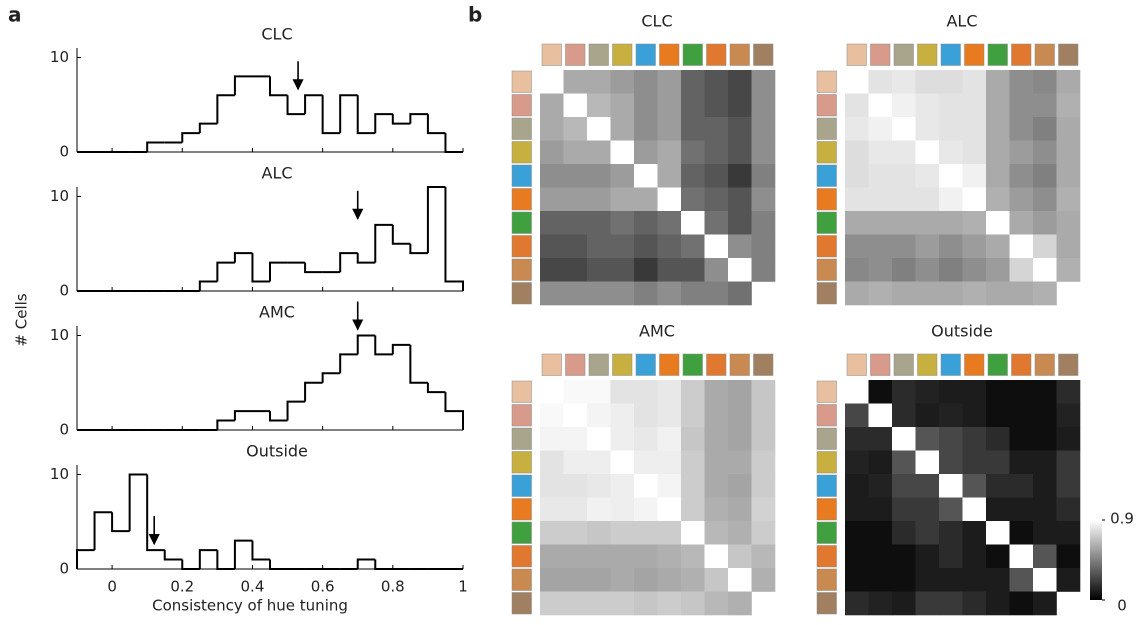  What do you see at coordinates (277, 173) in the screenshot?
I see `chart-title: ALC` at bounding box center [277, 173].